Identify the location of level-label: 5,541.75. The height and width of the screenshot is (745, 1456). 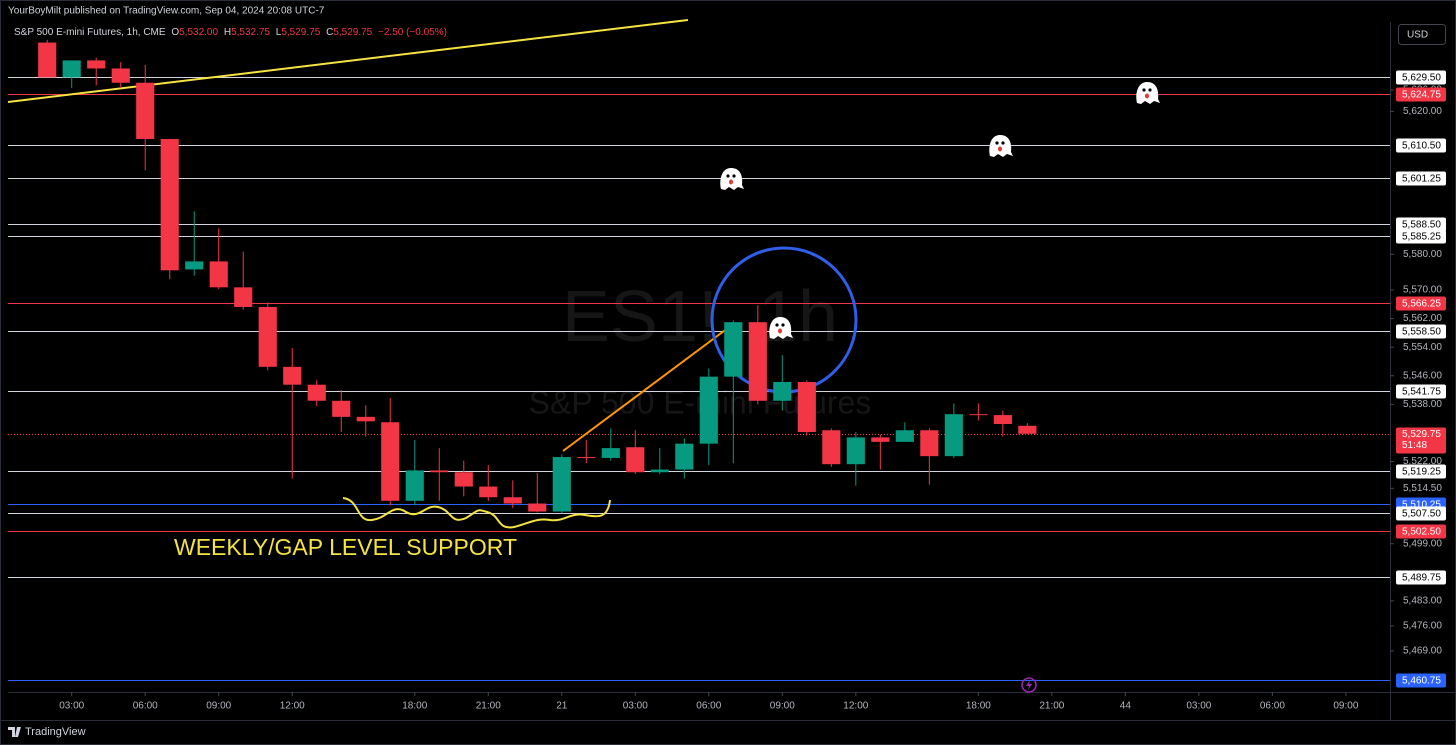
(1421, 392).